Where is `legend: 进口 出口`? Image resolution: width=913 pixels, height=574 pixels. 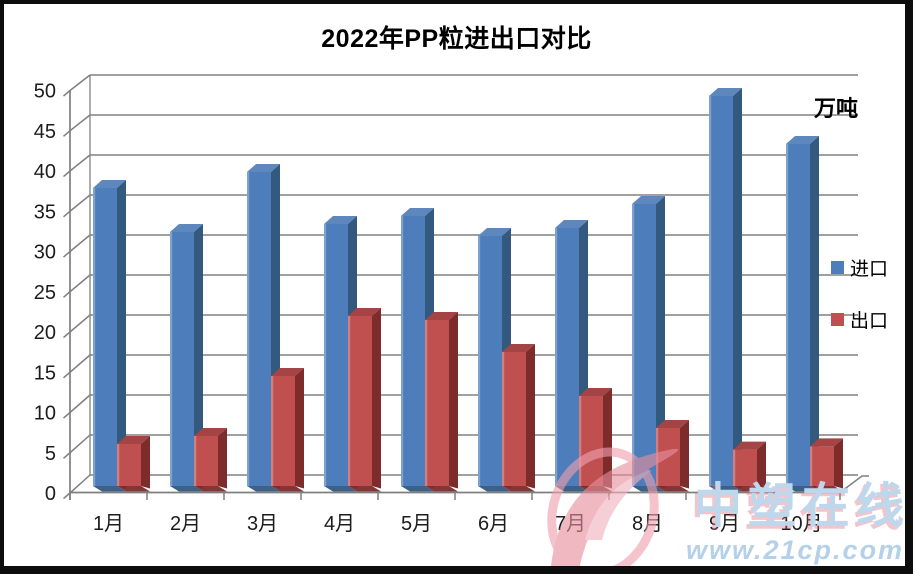
legend: 进口 出口 is located at coordinates (859, 293).